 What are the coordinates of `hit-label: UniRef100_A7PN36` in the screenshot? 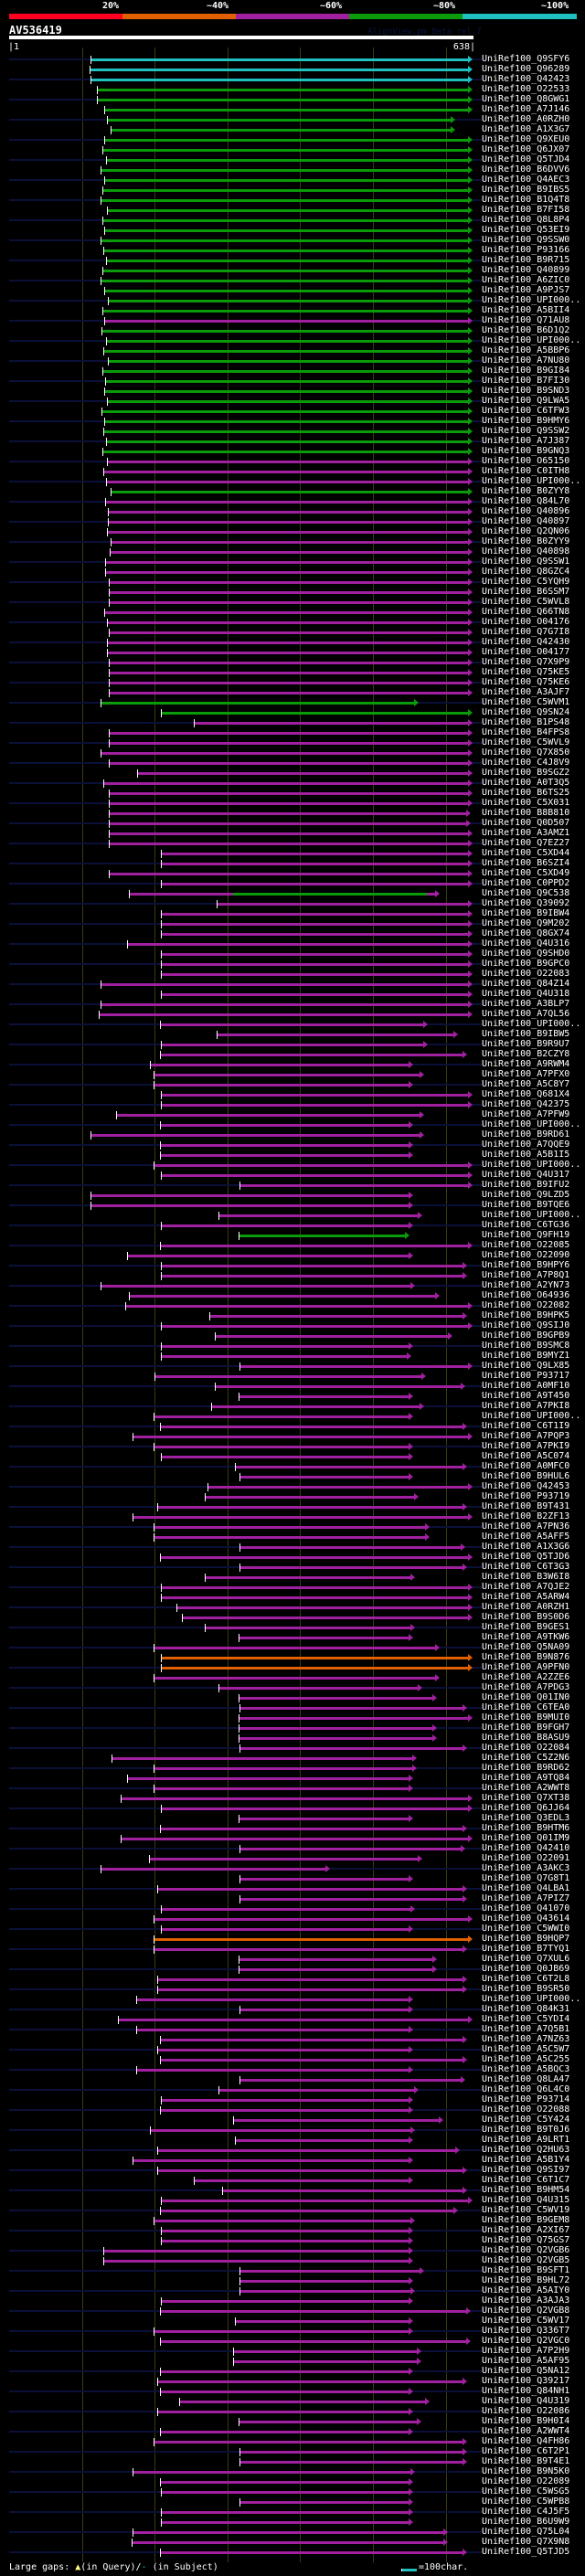 It's located at (526, 1526).